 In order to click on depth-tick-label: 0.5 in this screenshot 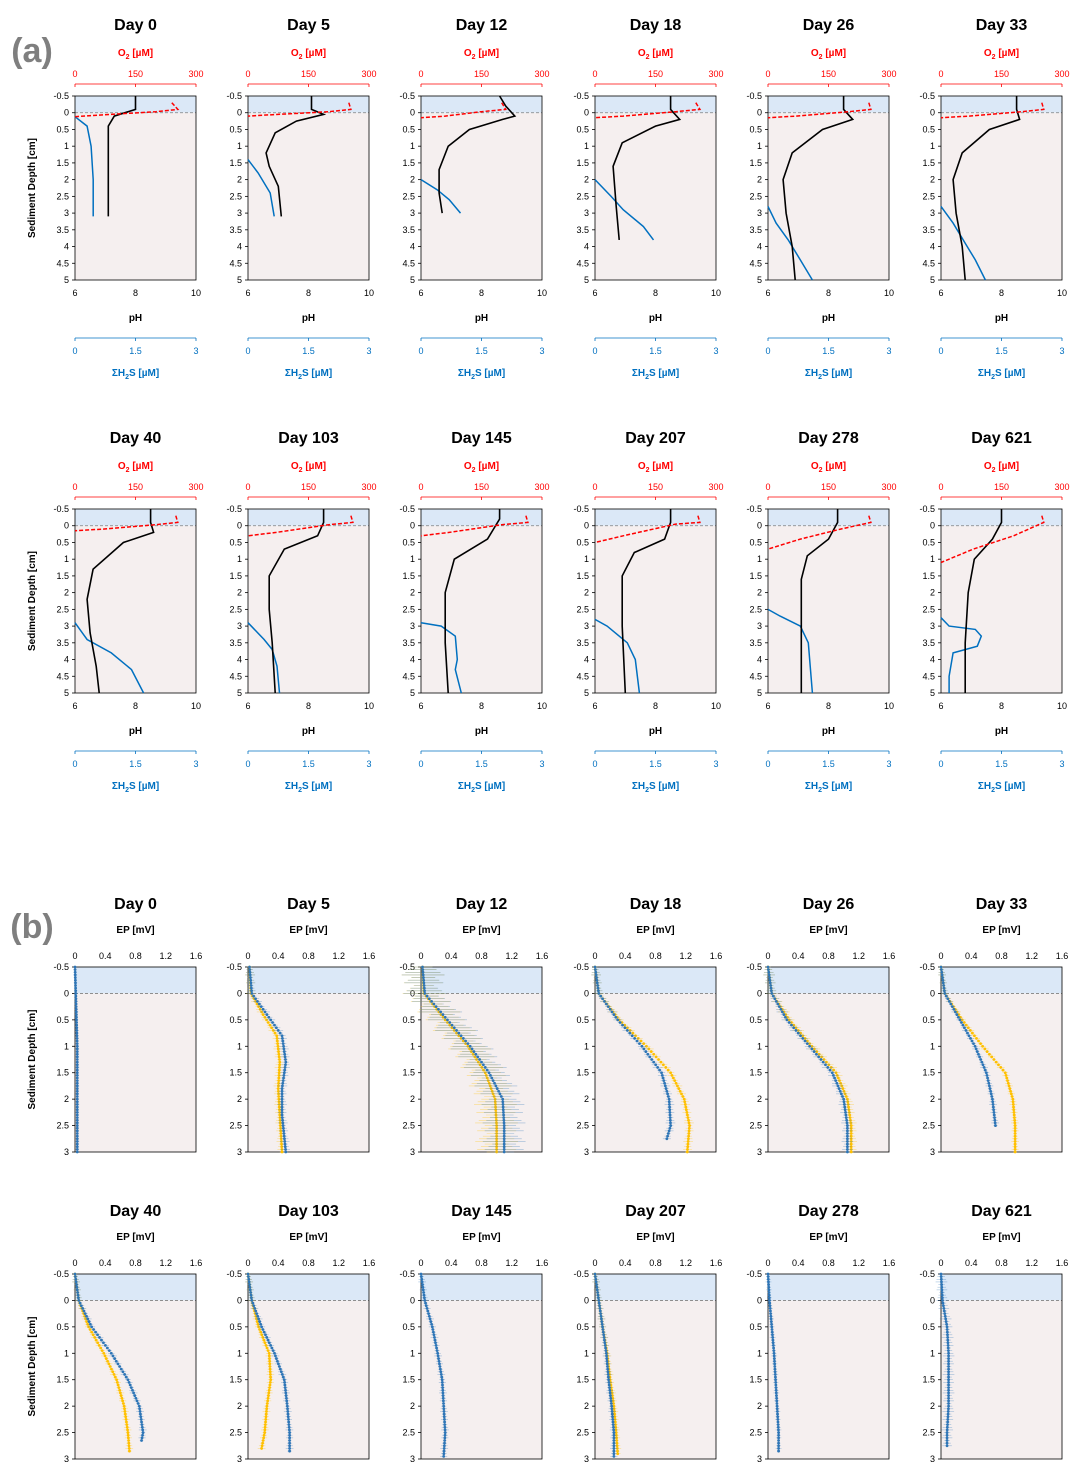, I will do `click(582, 129)`.